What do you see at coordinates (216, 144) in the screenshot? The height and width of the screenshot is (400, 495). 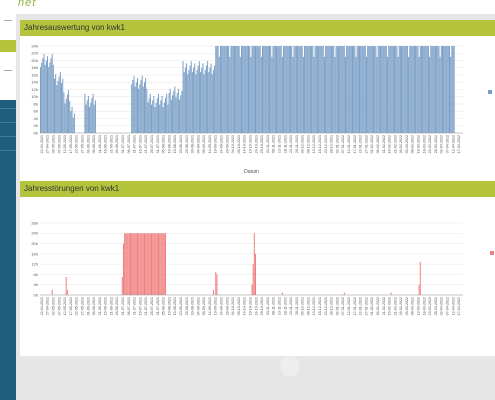 I see `x-tick-label: 19-09-2021` at bounding box center [216, 144].